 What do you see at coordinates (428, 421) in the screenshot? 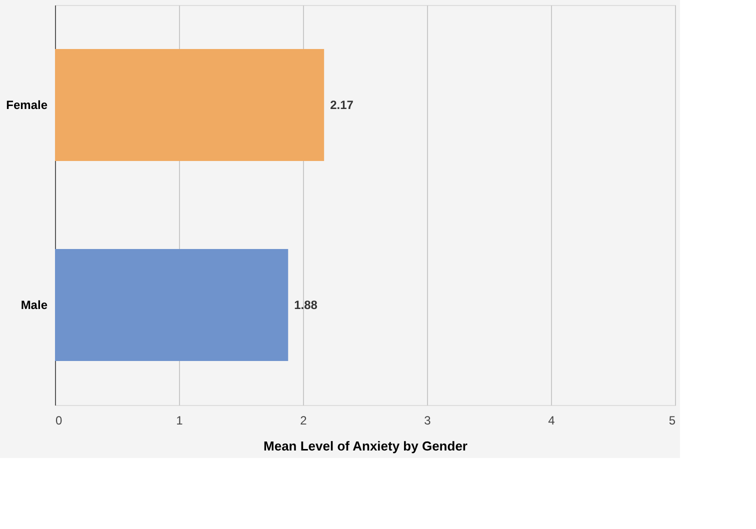
I see `x-tick-label: 3` at bounding box center [428, 421].